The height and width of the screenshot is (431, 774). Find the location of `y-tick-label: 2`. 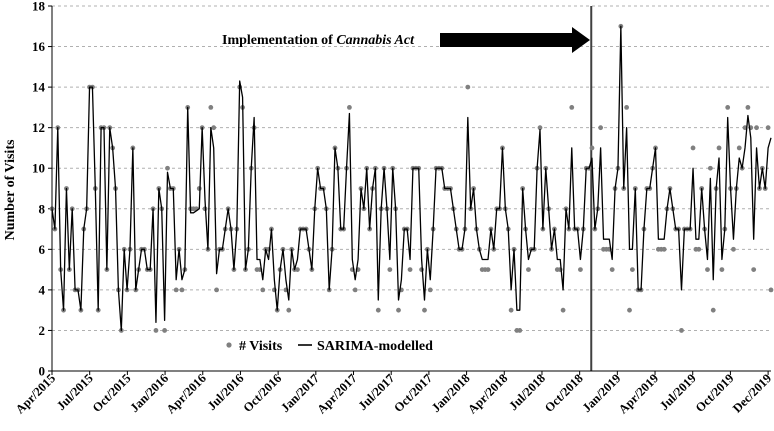

y-tick-label: 2 is located at coordinates (42, 330).